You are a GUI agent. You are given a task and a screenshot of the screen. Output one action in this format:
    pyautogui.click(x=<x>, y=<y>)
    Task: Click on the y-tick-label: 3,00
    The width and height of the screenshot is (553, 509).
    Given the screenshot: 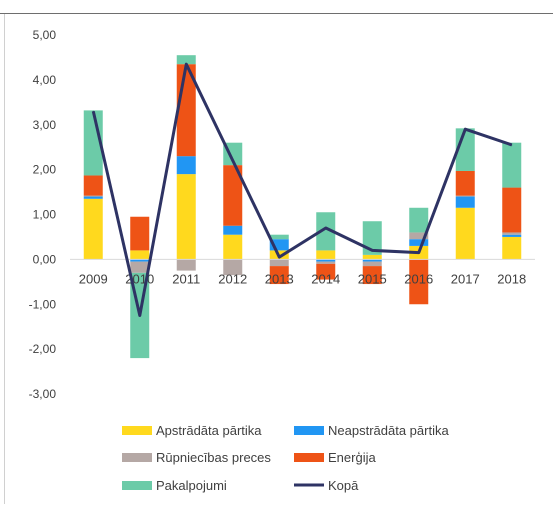 What is the action you would take?
    pyautogui.click(x=45, y=125)
    